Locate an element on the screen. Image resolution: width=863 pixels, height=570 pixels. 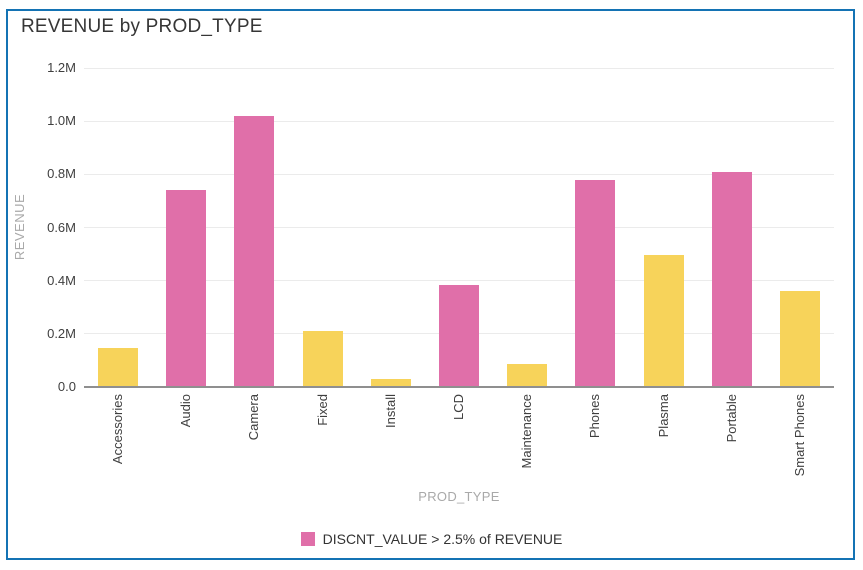
legend-label: DISCNT_VALUE > 2.5% of REVENUE is located at coordinates (442, 539).